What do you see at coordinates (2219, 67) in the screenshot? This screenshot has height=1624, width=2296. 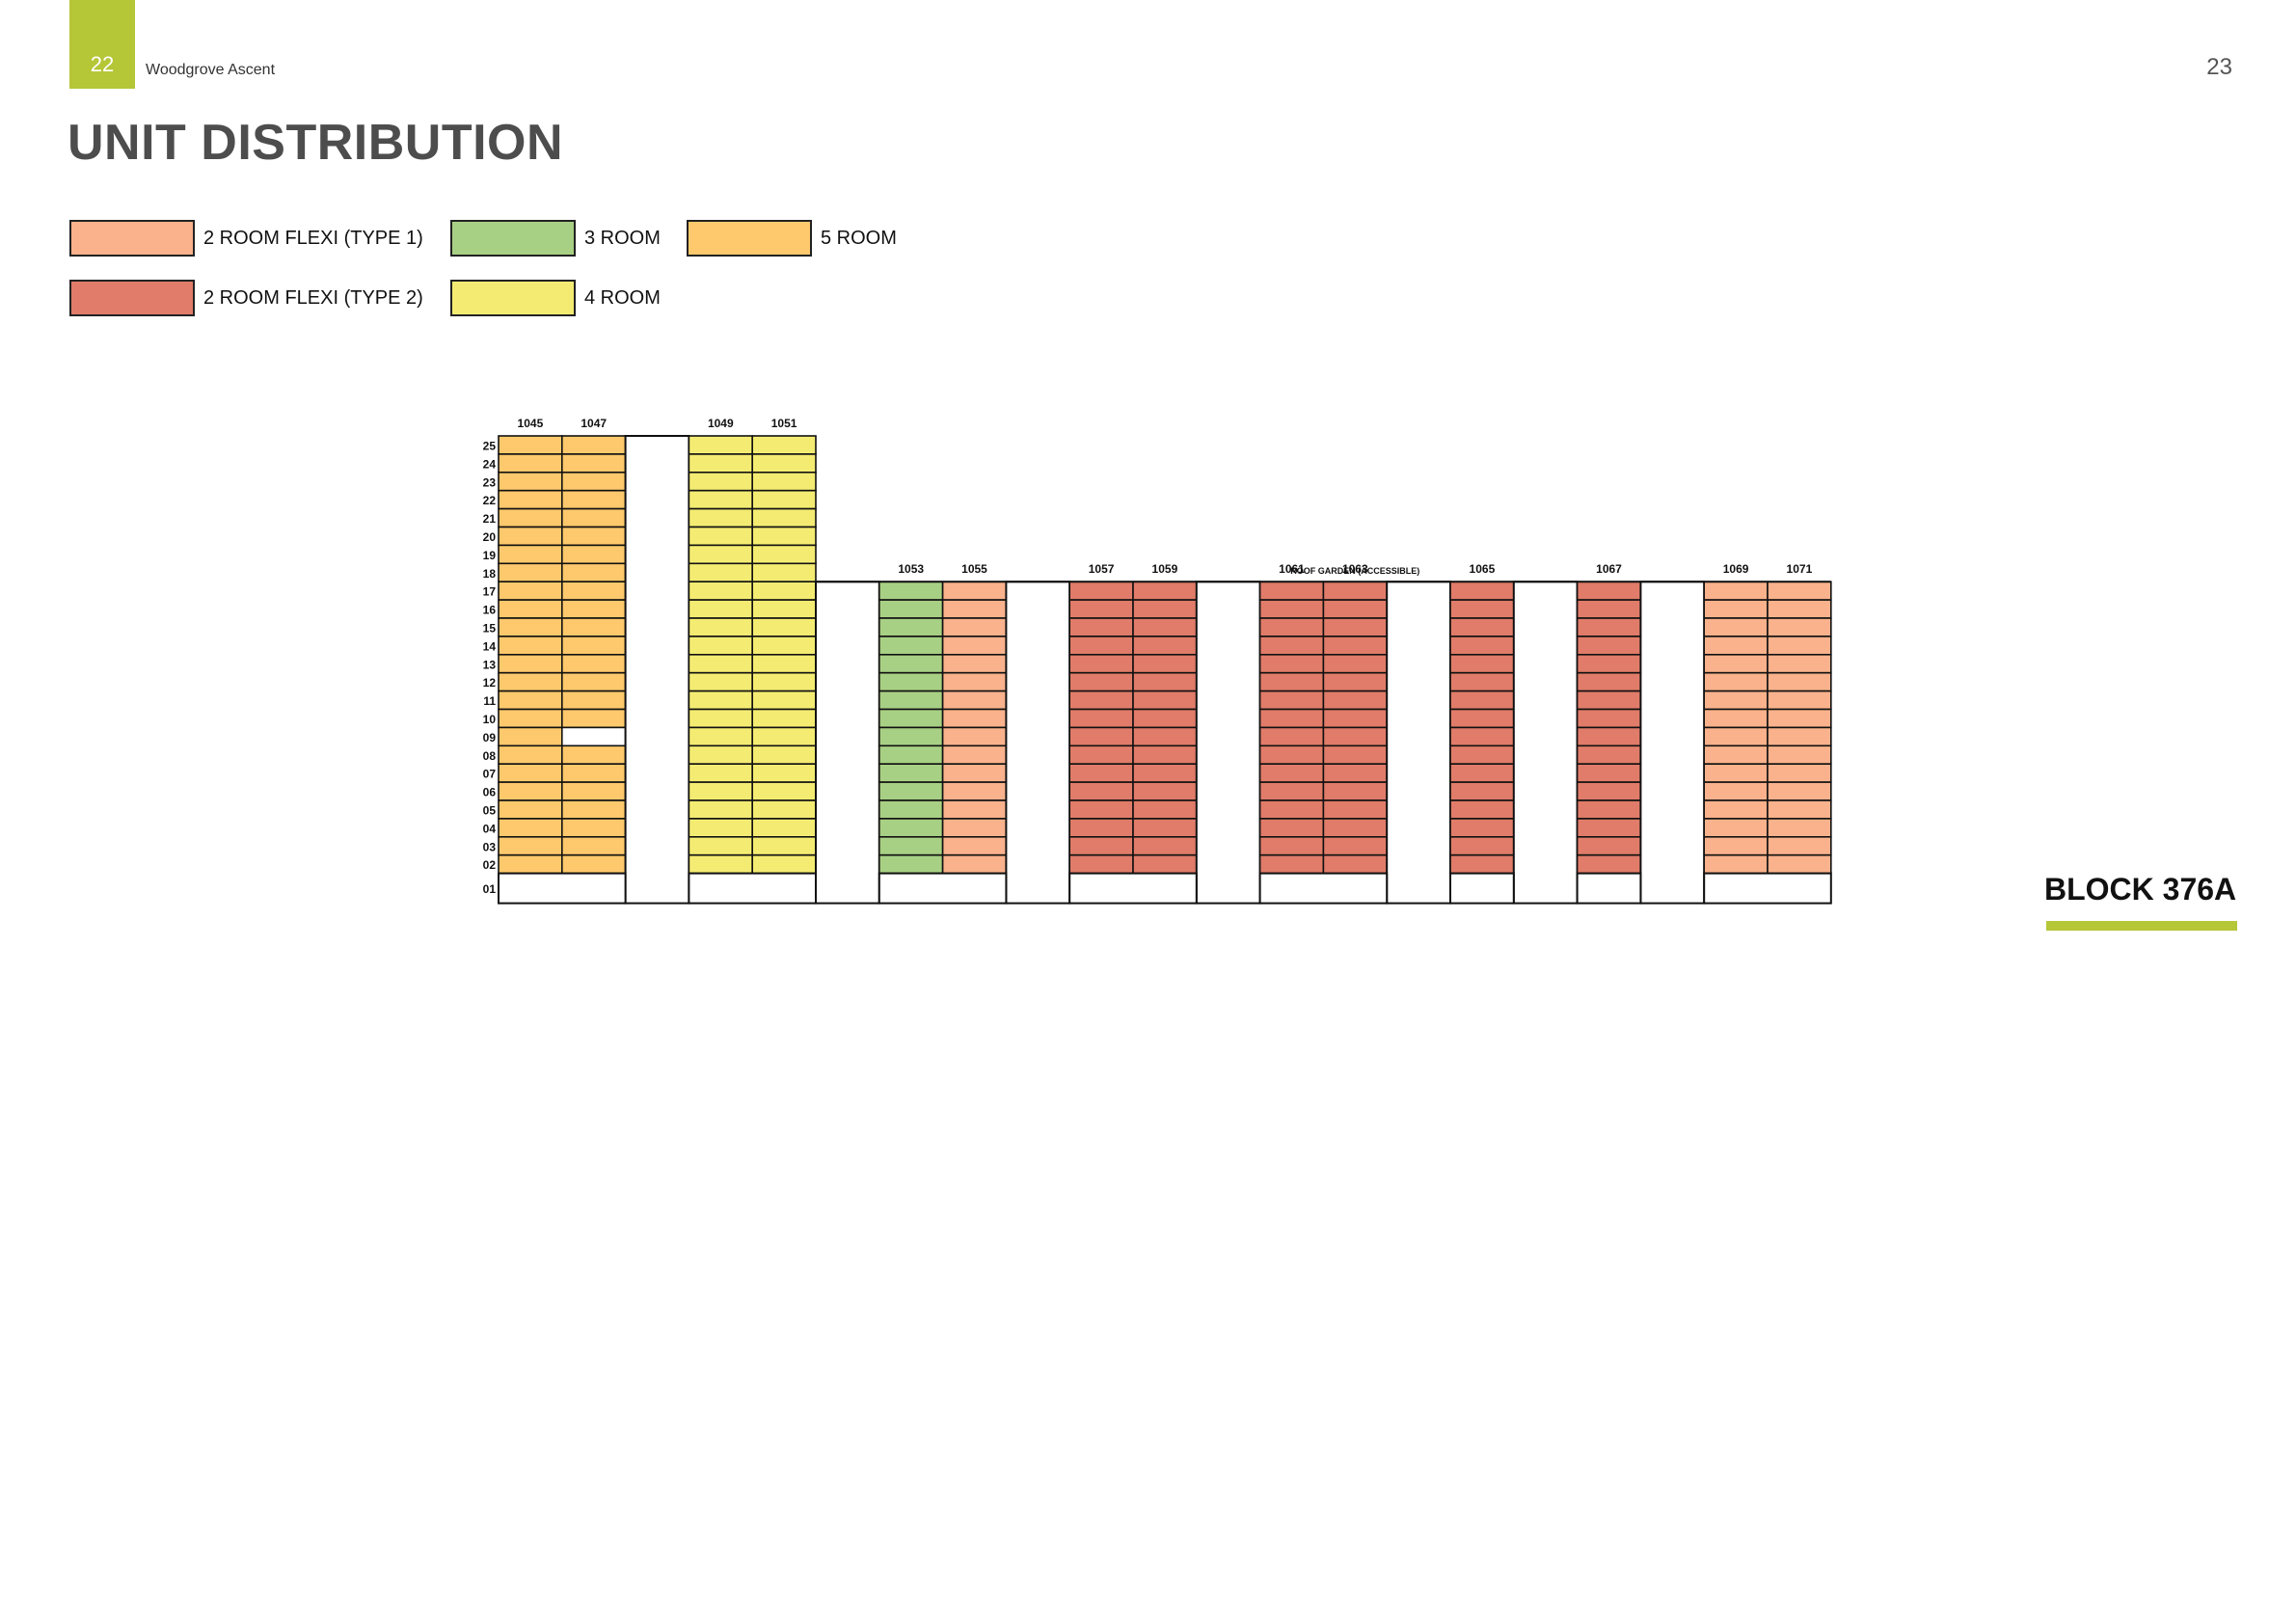 I see `page-number-right: 23` at bounding box center [2219, 67].